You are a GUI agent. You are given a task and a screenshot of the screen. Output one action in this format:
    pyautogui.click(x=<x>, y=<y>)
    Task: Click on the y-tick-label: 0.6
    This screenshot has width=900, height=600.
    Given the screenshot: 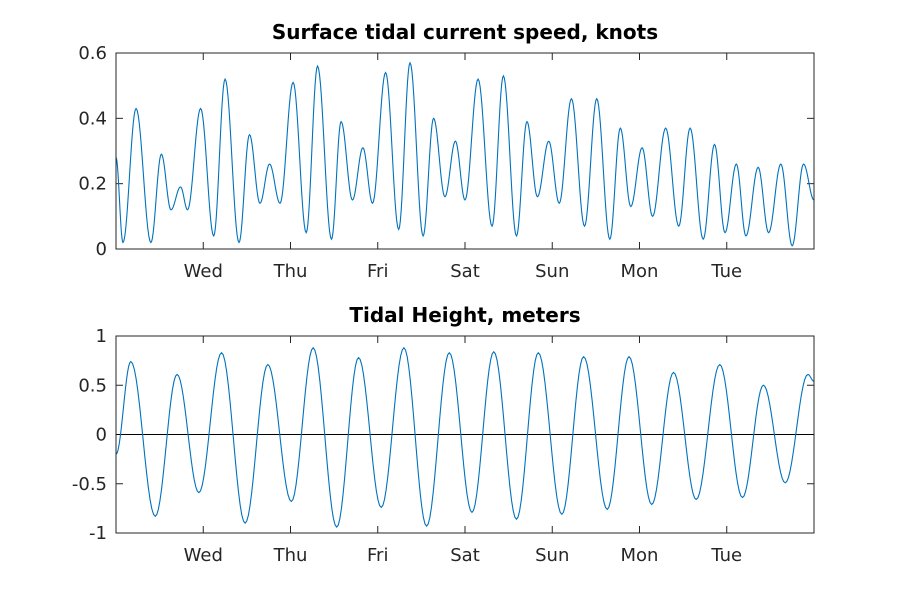 What is the action you would take?
    pyautogui.click(x=92, y=53)
    